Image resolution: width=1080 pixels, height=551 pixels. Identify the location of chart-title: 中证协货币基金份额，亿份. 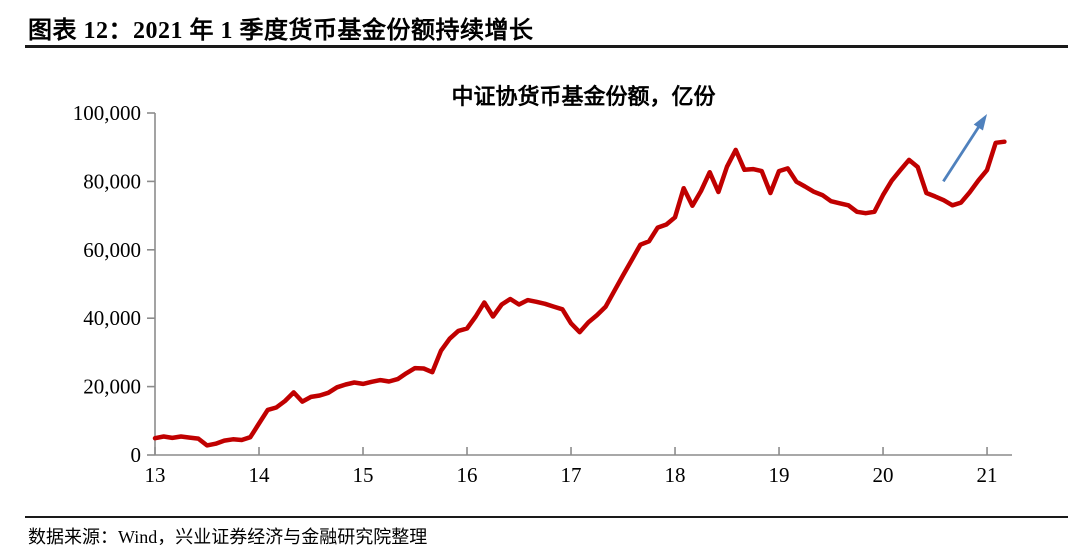
(583, 96).